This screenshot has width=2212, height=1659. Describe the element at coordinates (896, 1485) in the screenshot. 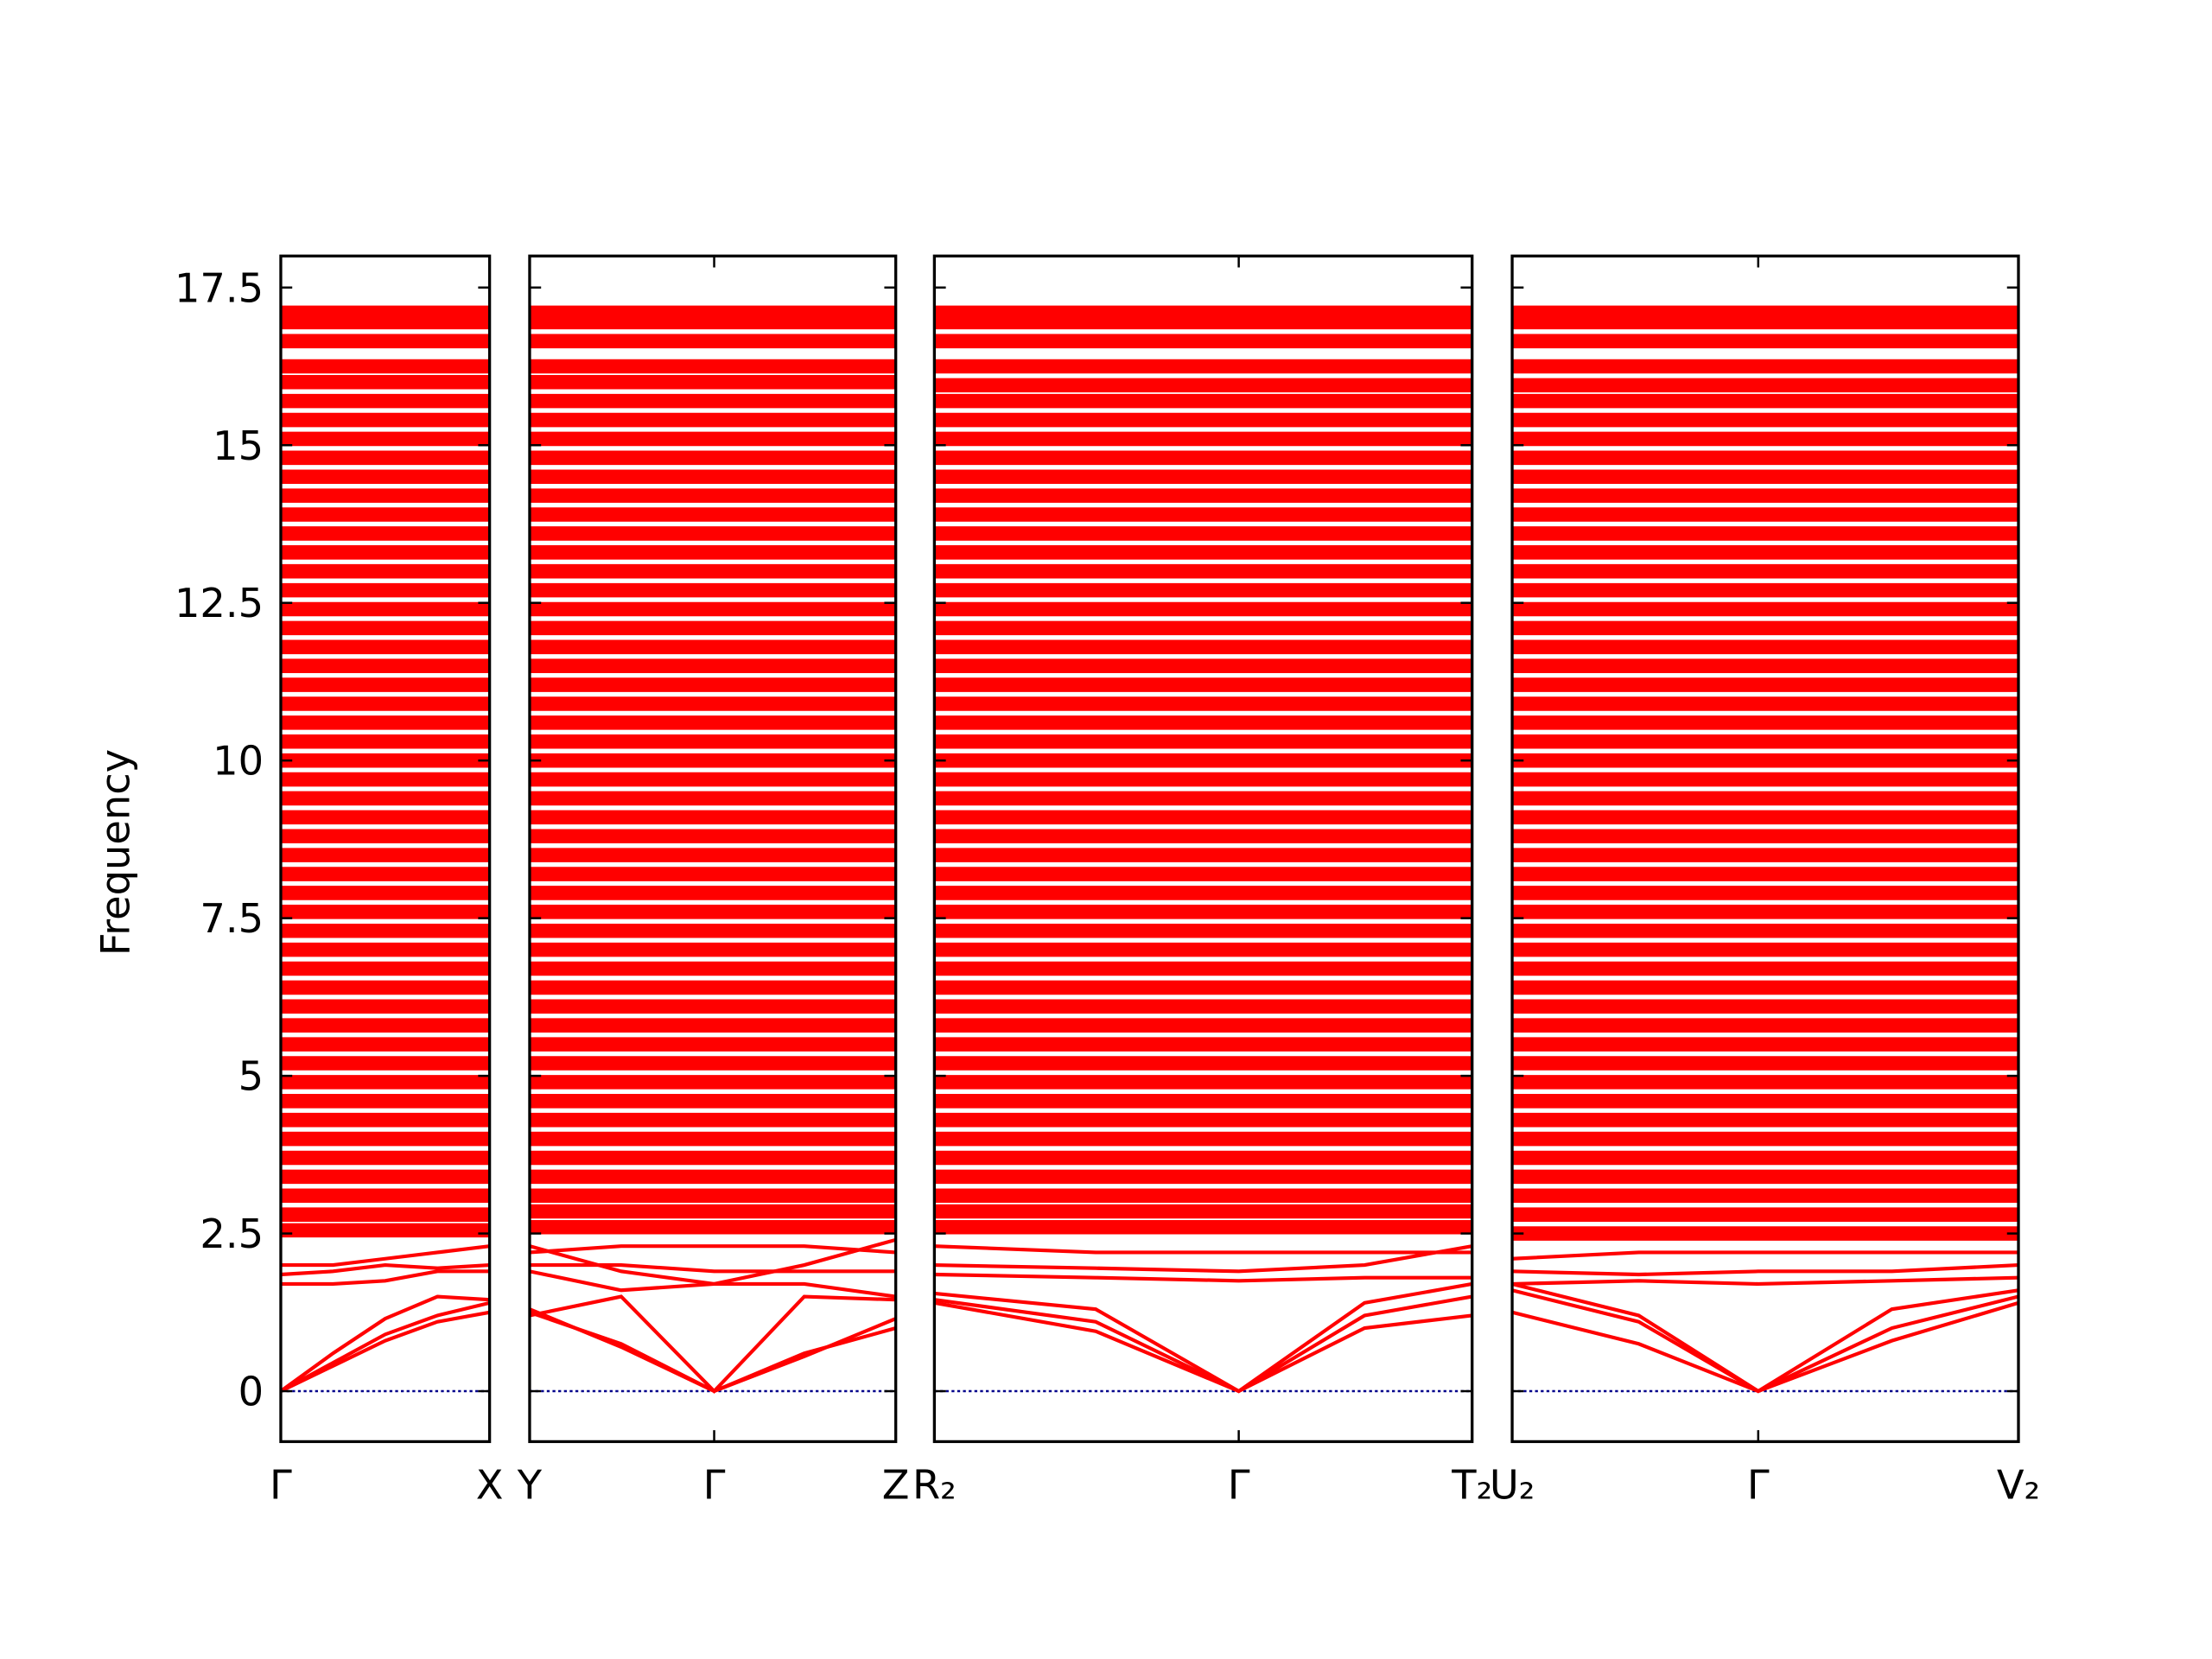

I see `x-tick-label: Z` at that location.